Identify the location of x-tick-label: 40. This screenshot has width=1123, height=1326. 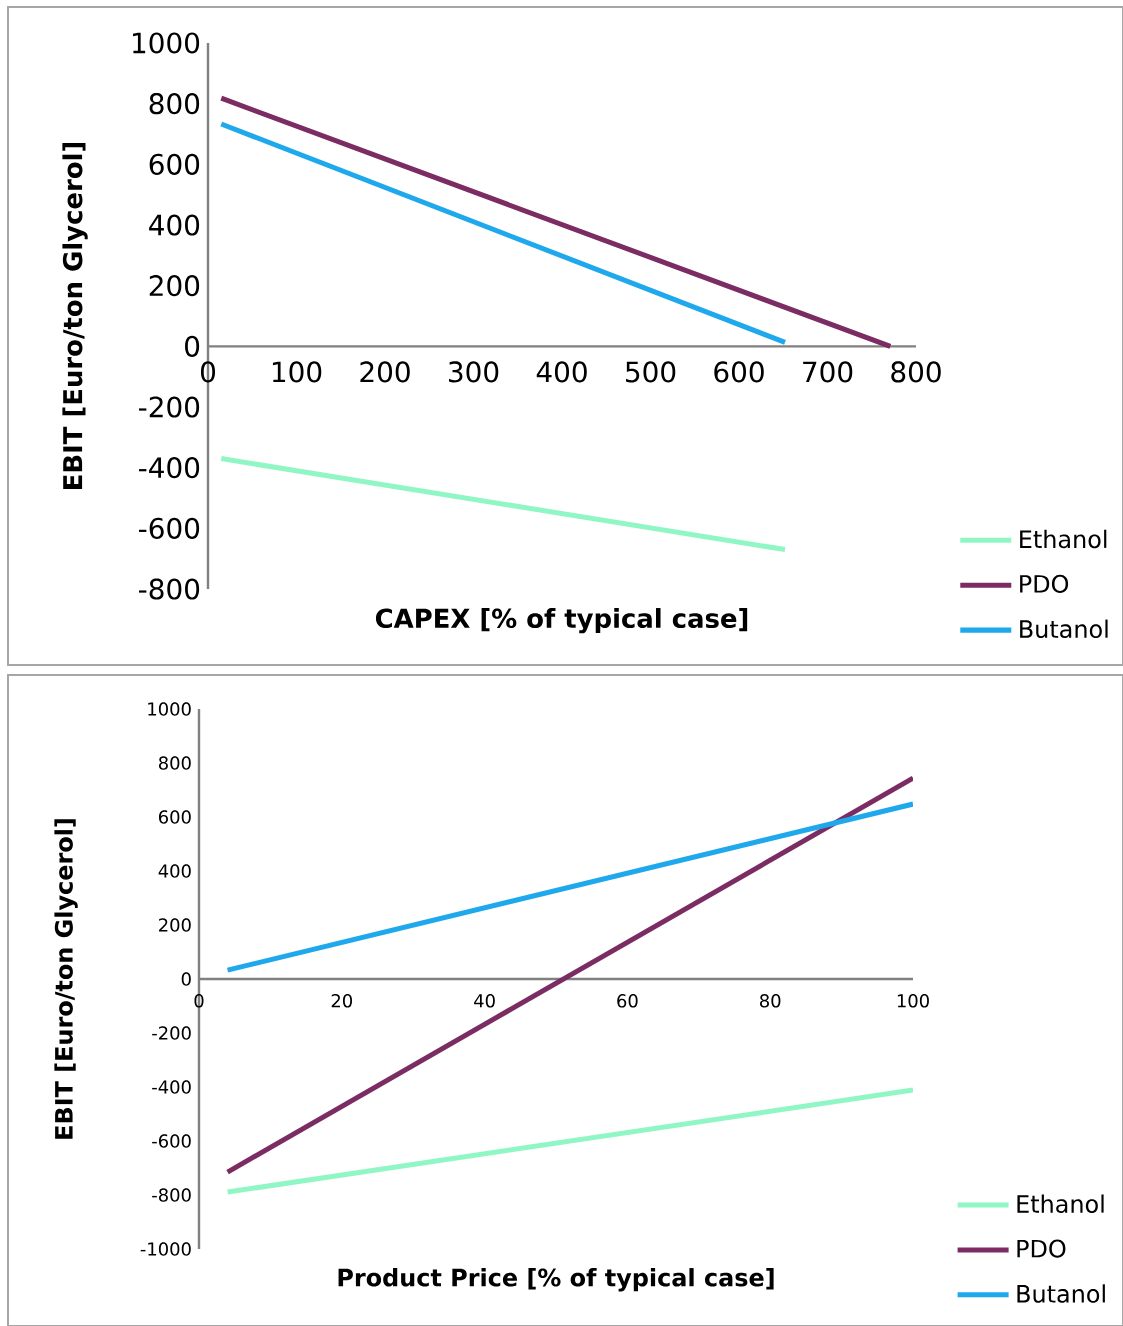
(484, 1001).